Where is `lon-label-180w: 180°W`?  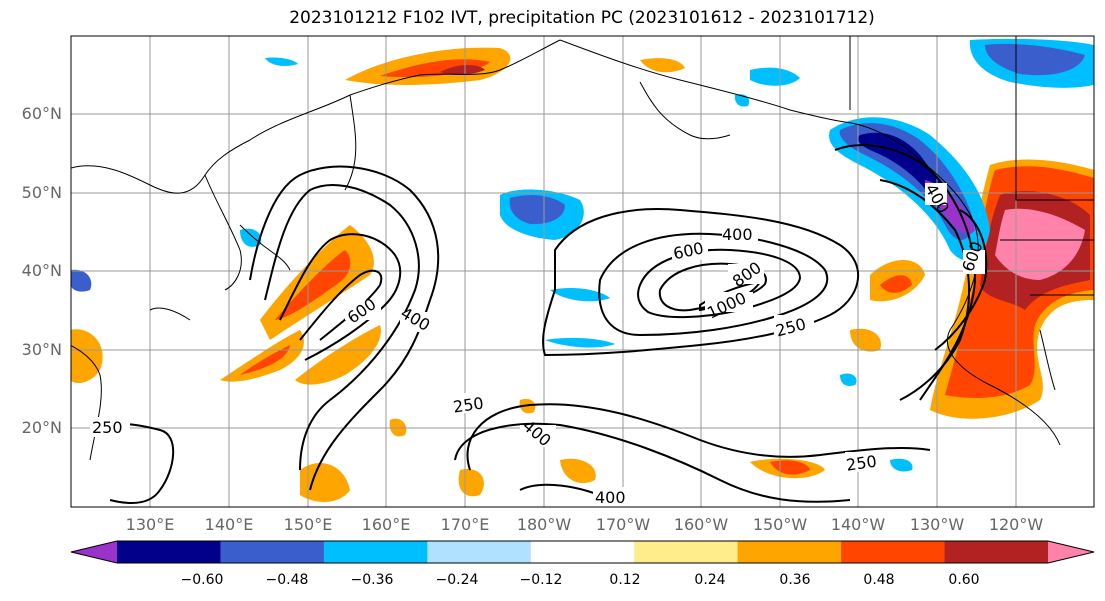 lon-label-180w: 180°W is located at coordinates (544, 524).